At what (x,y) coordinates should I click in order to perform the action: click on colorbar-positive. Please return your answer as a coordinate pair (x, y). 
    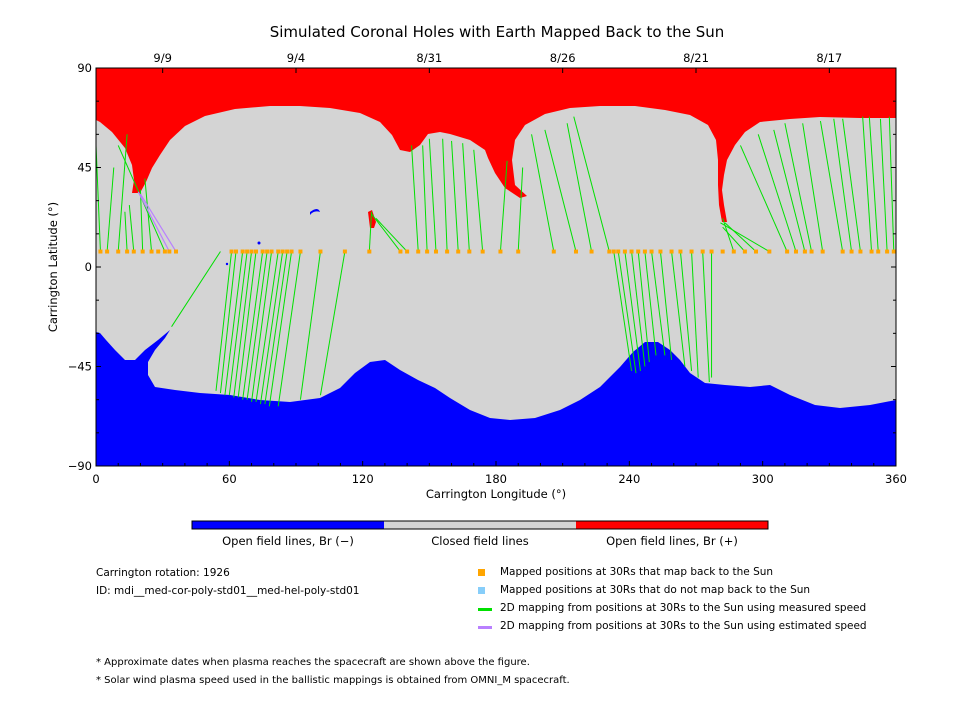
    Looking at the image, I should click on (672, 525).